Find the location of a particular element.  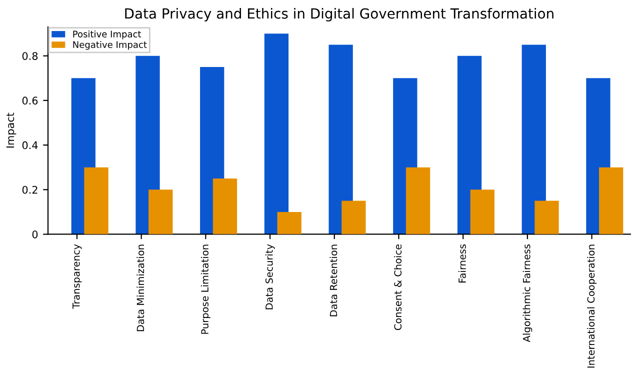

y-tick-label: 0.2 is located at coordinates (30, 190).